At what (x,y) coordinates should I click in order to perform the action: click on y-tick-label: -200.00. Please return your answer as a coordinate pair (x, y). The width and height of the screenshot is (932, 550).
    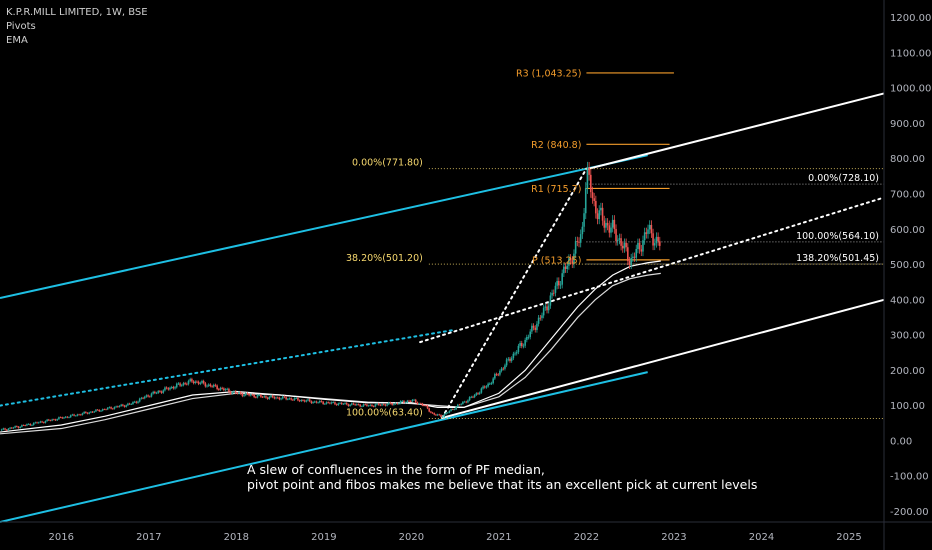
    Looking at the image, I should click on (909, 512).